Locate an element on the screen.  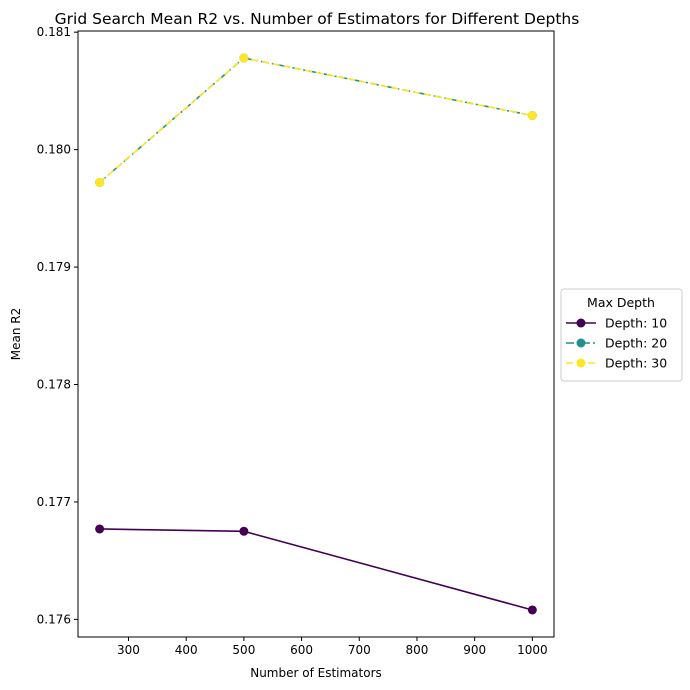
y-axis-label: Mean R2 is located at coordinates (16, 334).